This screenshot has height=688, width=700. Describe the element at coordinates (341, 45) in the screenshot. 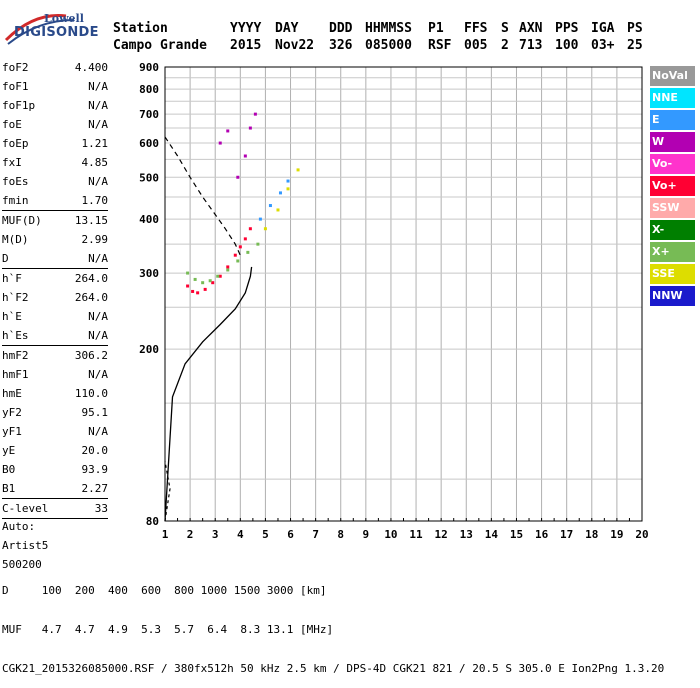

I see `header-value-ddd: 326` at that location.